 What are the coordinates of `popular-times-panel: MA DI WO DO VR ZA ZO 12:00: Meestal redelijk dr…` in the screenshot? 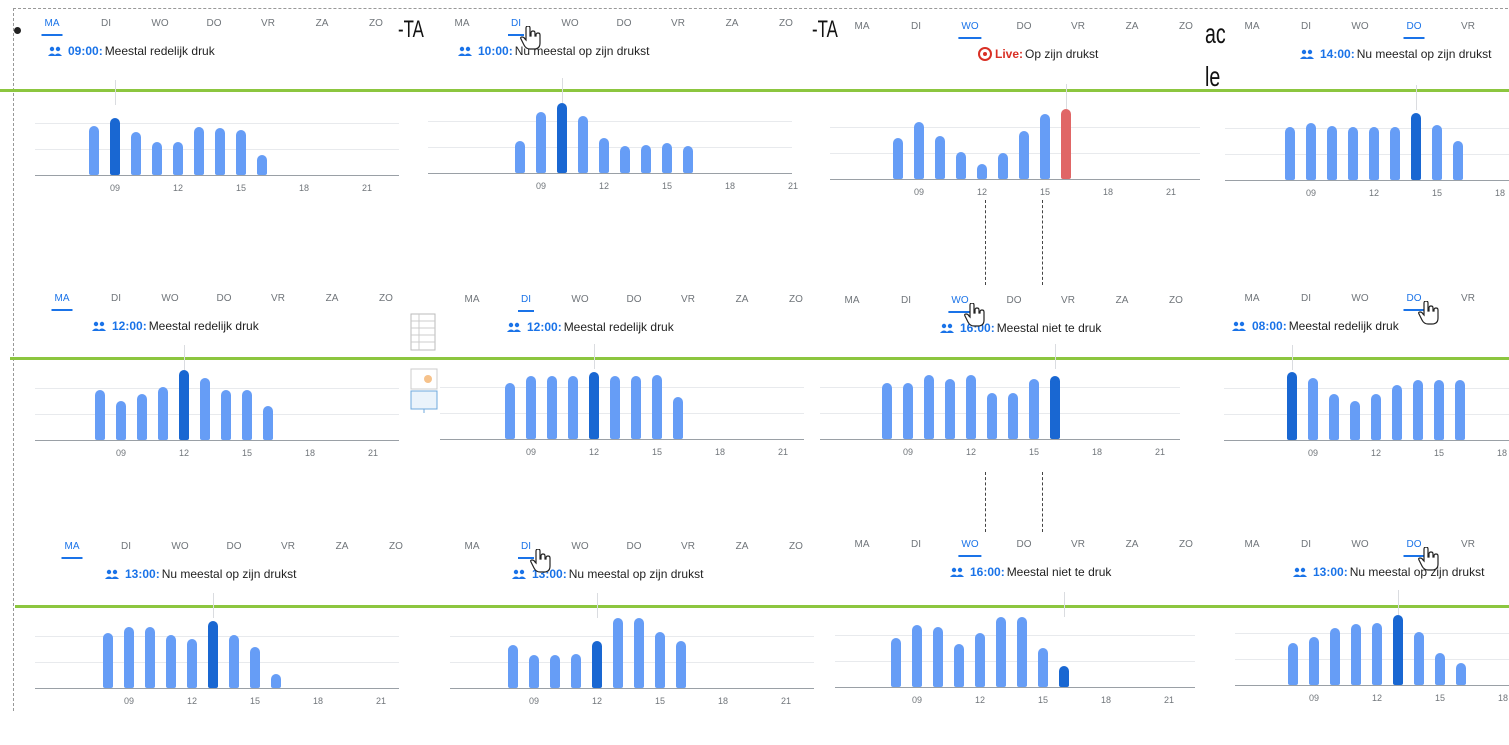 It's located at (225, 392).